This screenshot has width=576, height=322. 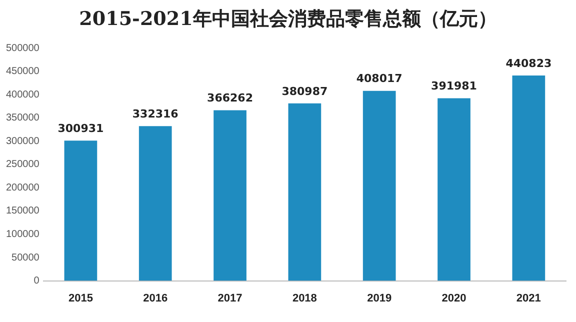 I want to click on data-label: 391981, so click(x=454, y=86).